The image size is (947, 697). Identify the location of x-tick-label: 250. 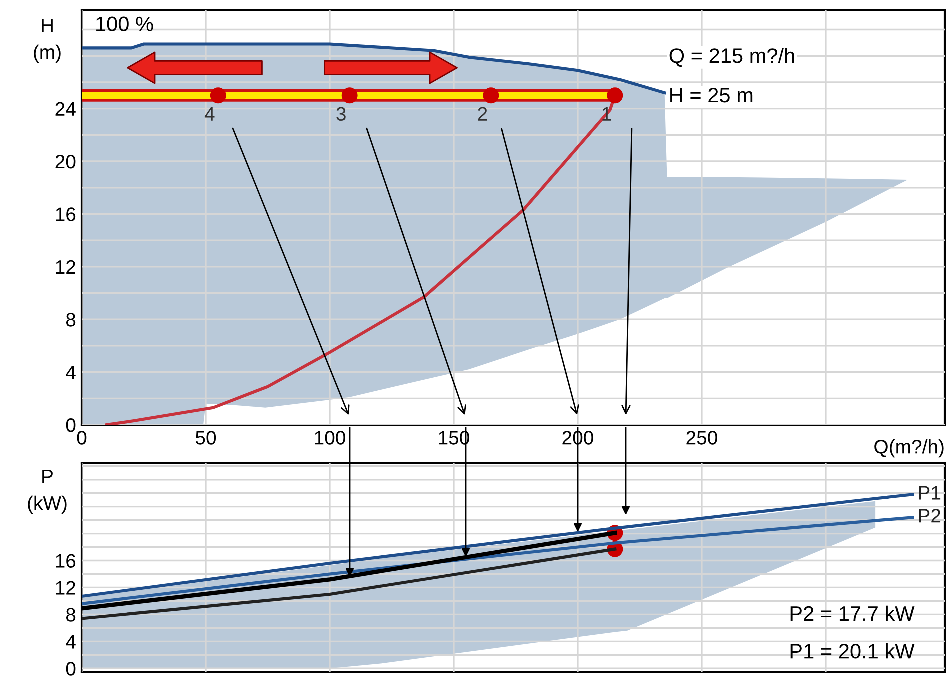
(702, 438).